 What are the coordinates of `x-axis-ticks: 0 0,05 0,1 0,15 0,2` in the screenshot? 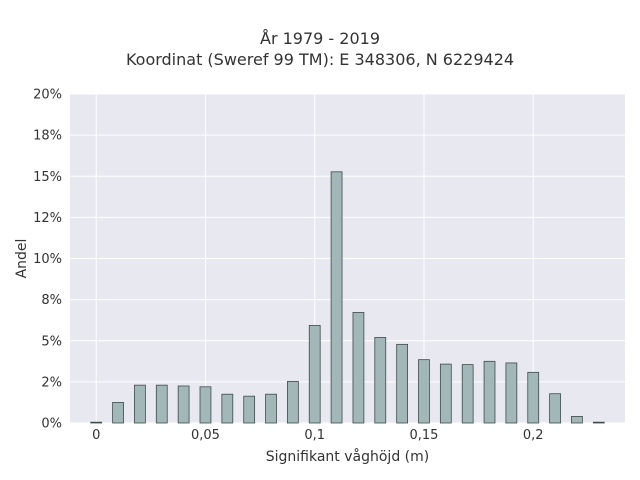 It's located at (317, 435).